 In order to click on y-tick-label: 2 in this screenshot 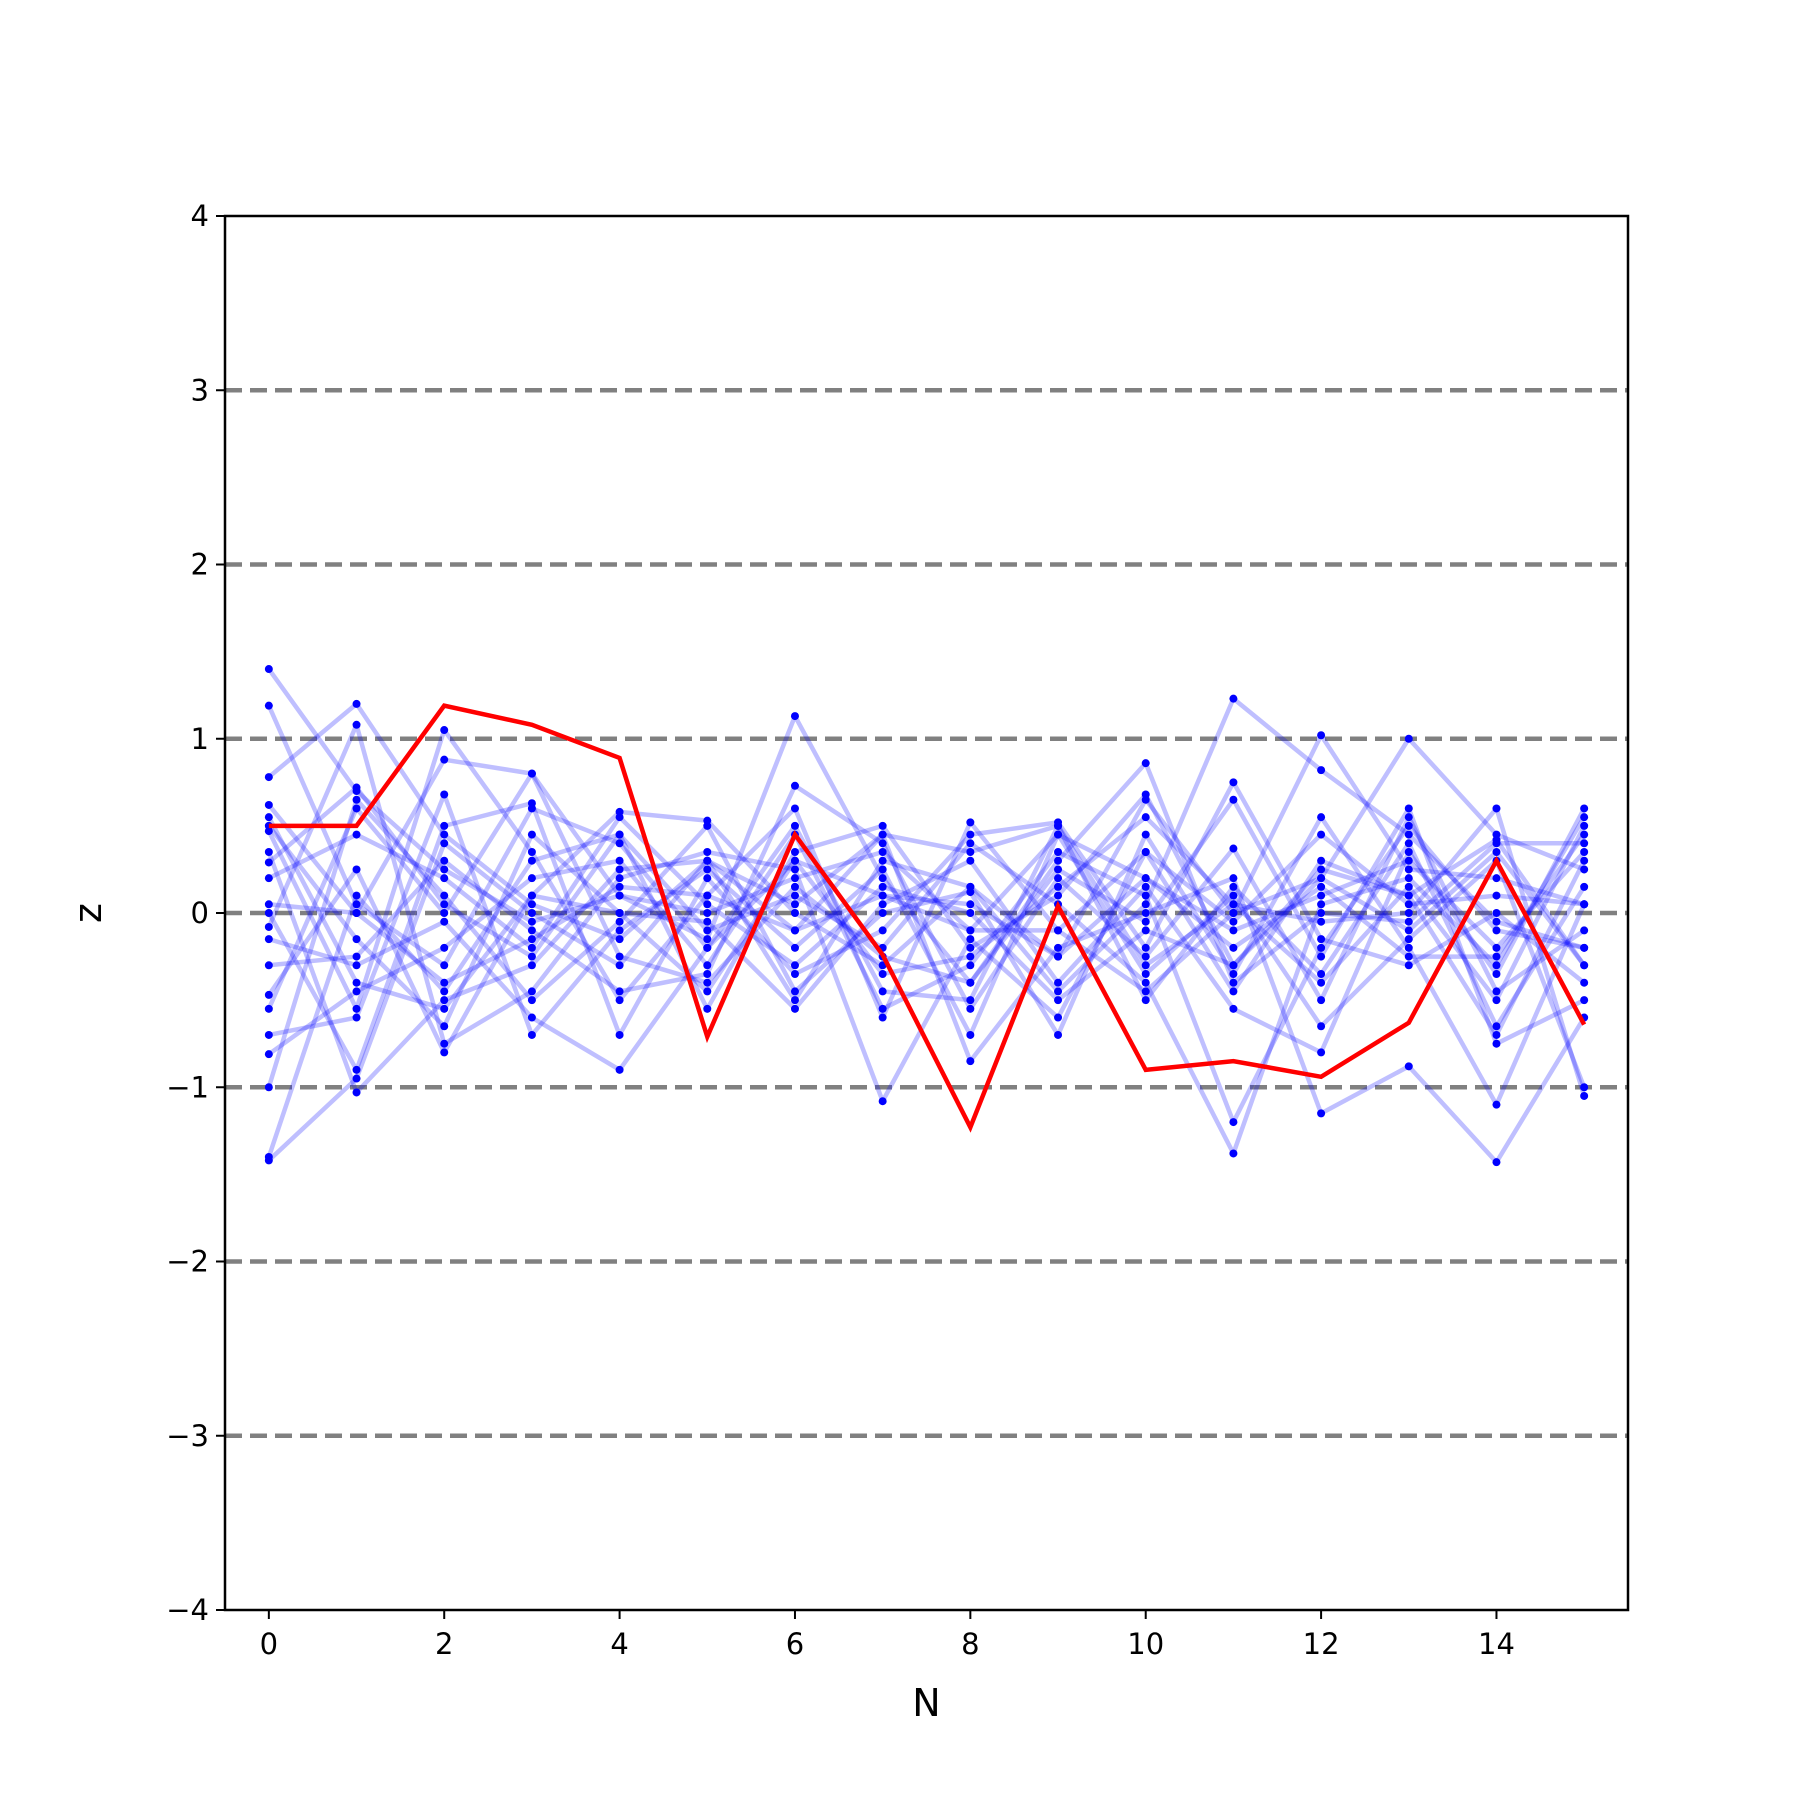, I will do `click(200, 565)`.